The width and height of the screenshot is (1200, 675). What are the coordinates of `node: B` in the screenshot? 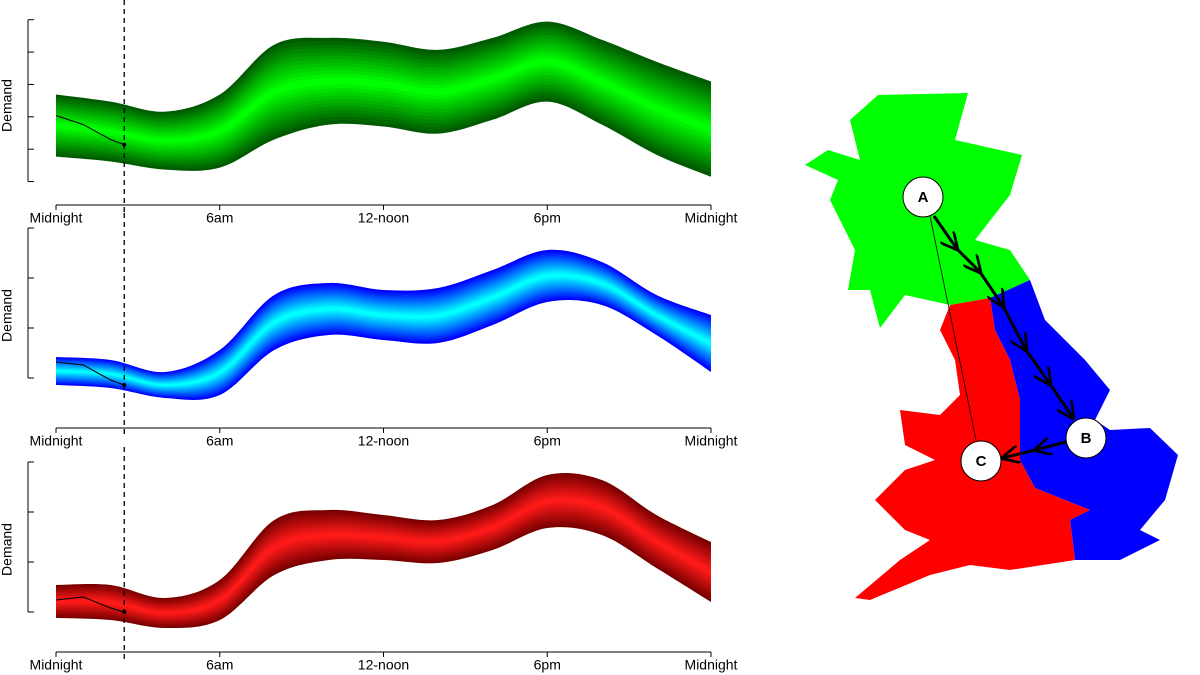 It's located at (1086, 438).